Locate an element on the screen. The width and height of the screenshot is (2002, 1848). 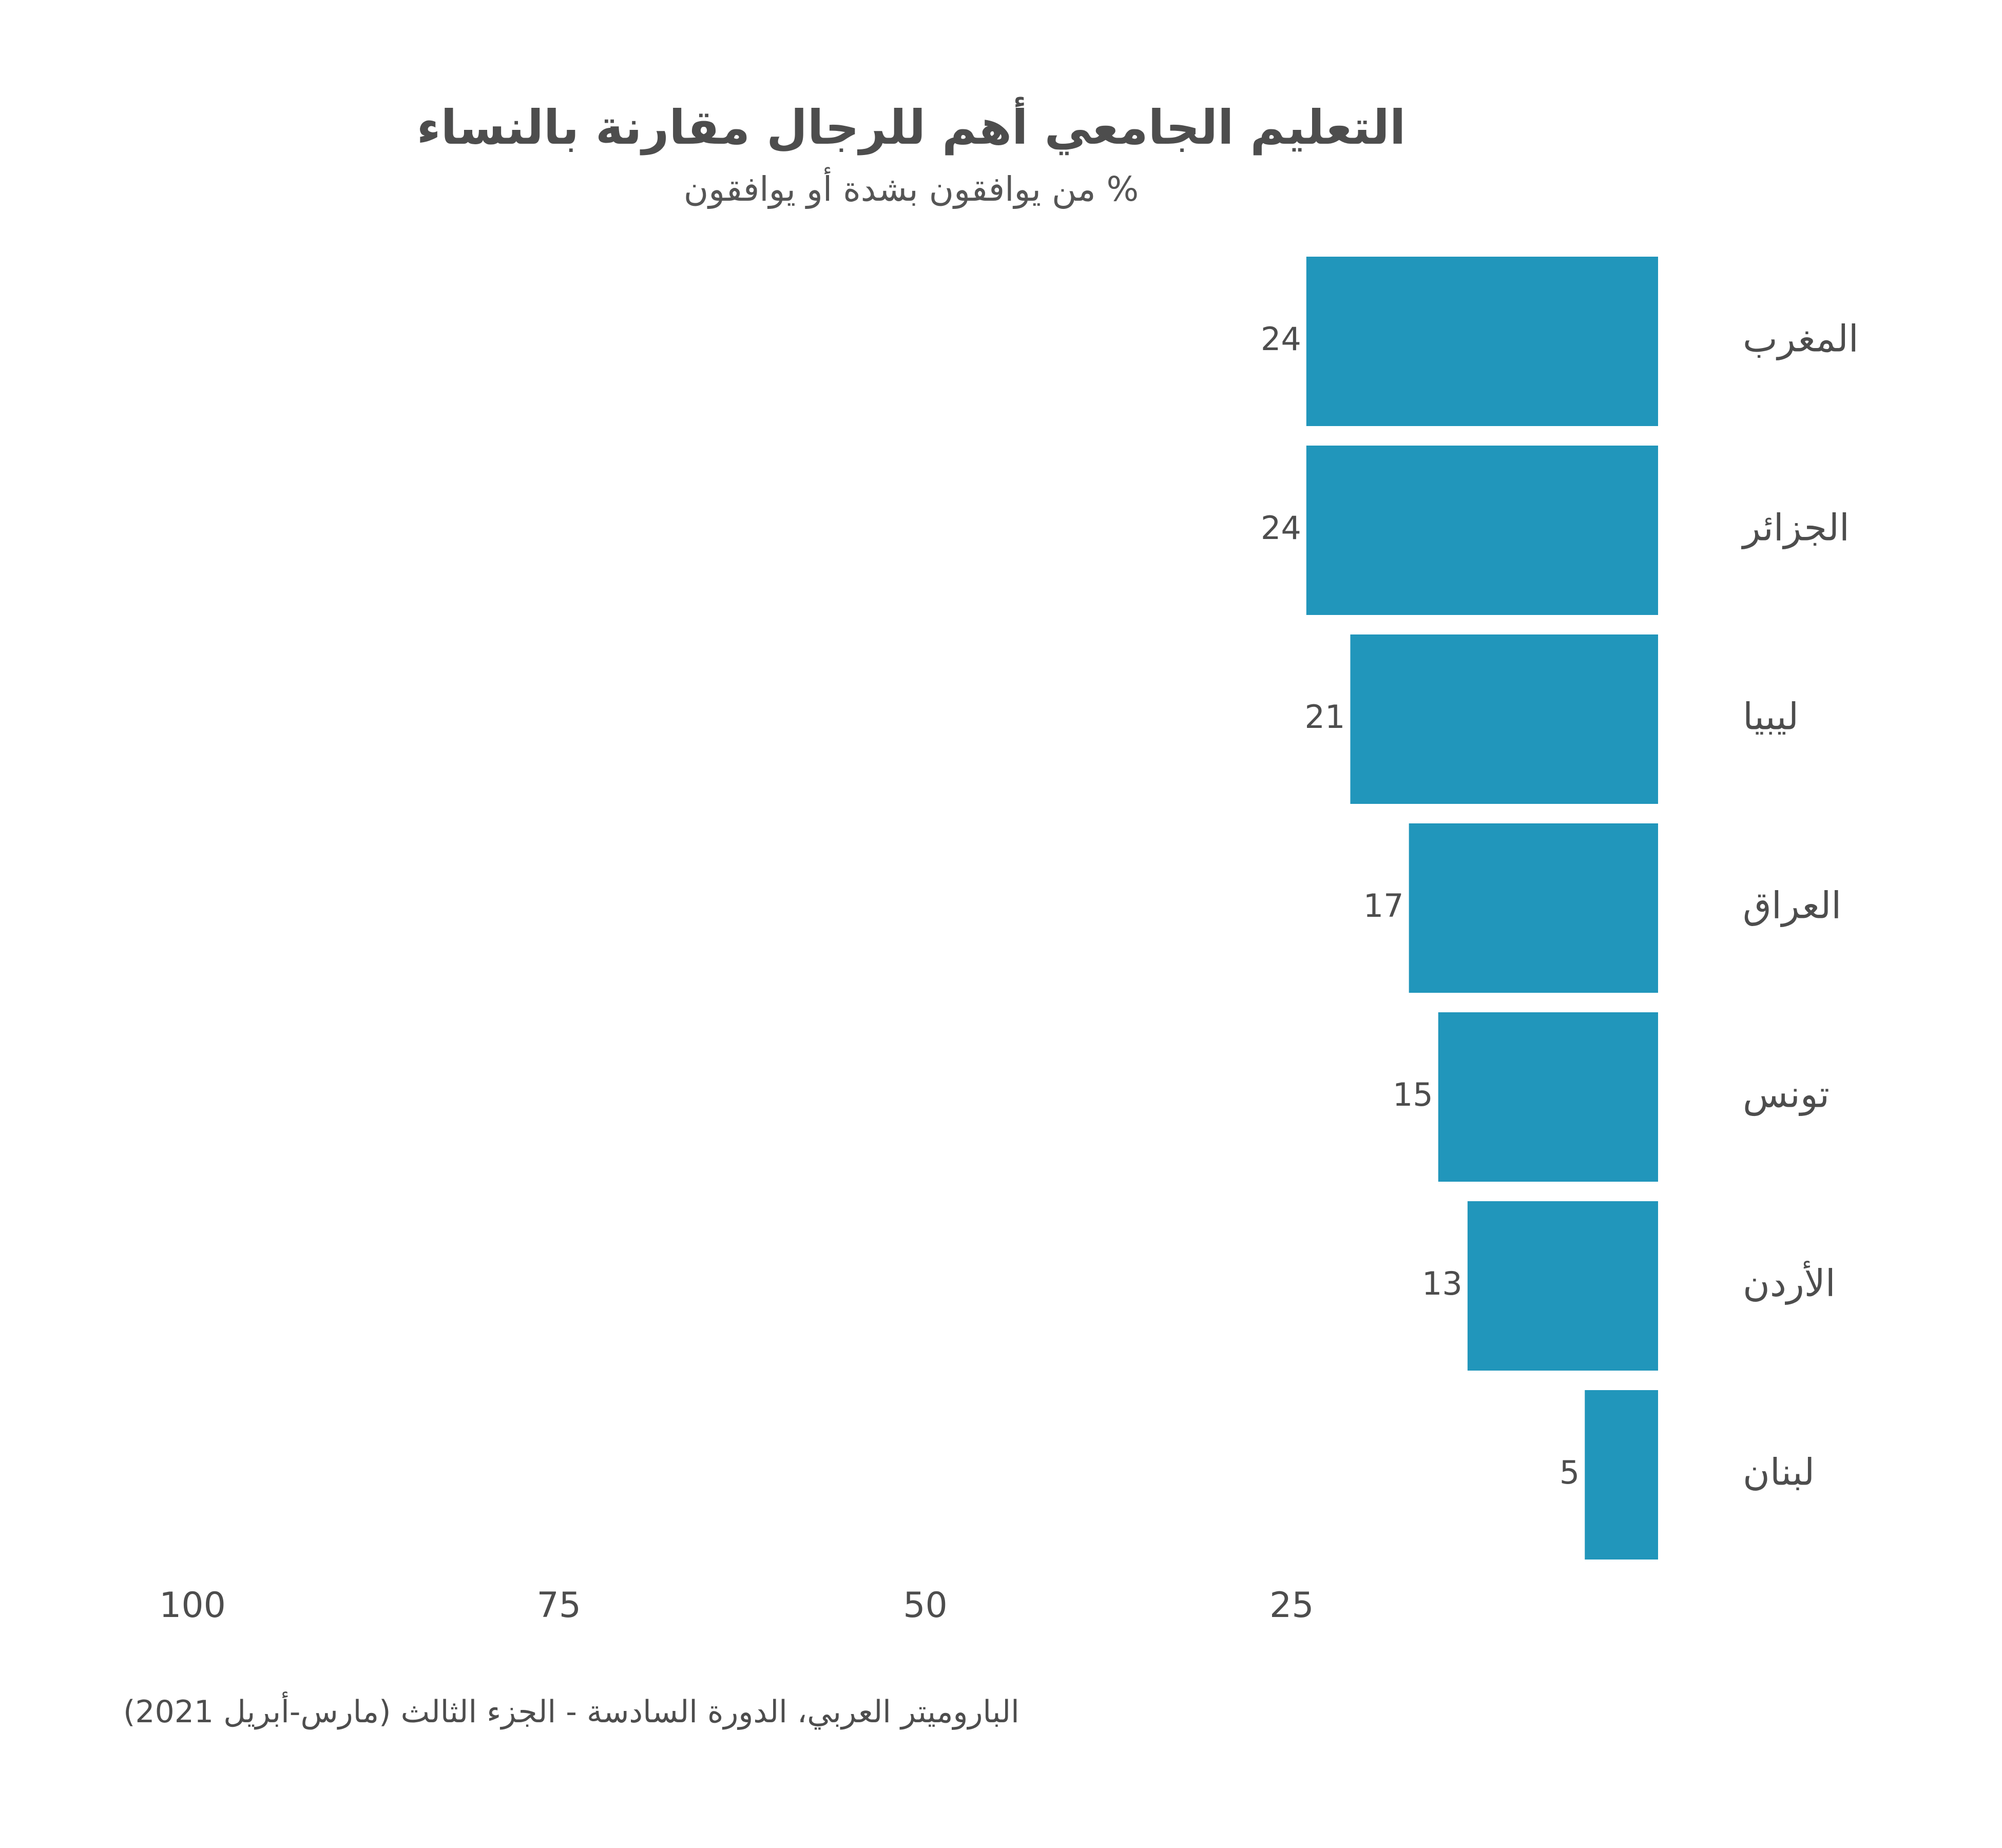
chart-subtitle: % من يوافقون بشدة أو يوافقون is located at coordinates (911, 189).